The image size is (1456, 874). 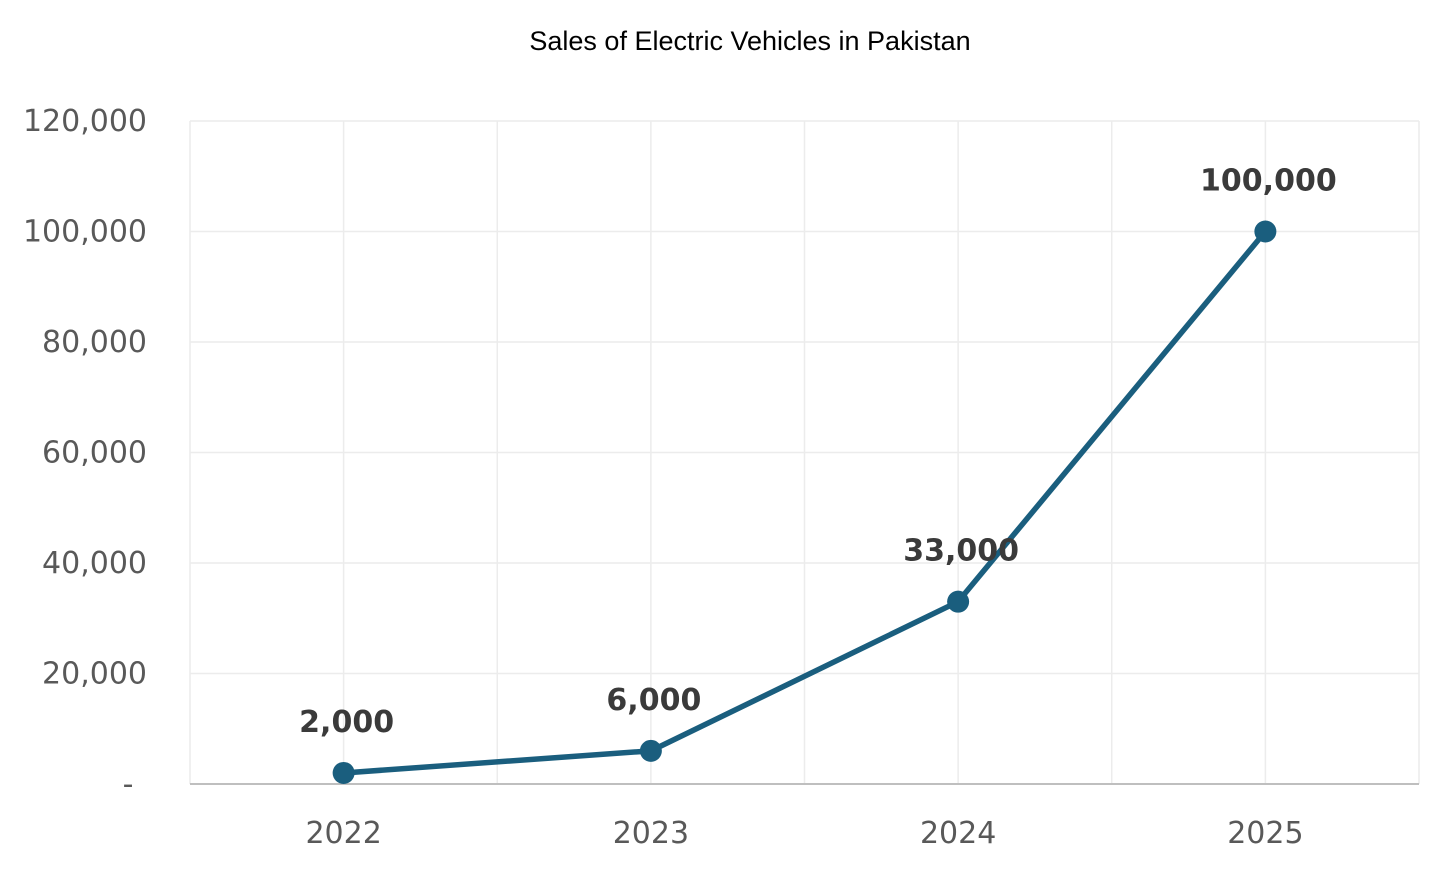 What do you see at coordinates (94, 674) in the screenshot?
I see `y-tick-label: 20,000` at bounding box center [94, 674].